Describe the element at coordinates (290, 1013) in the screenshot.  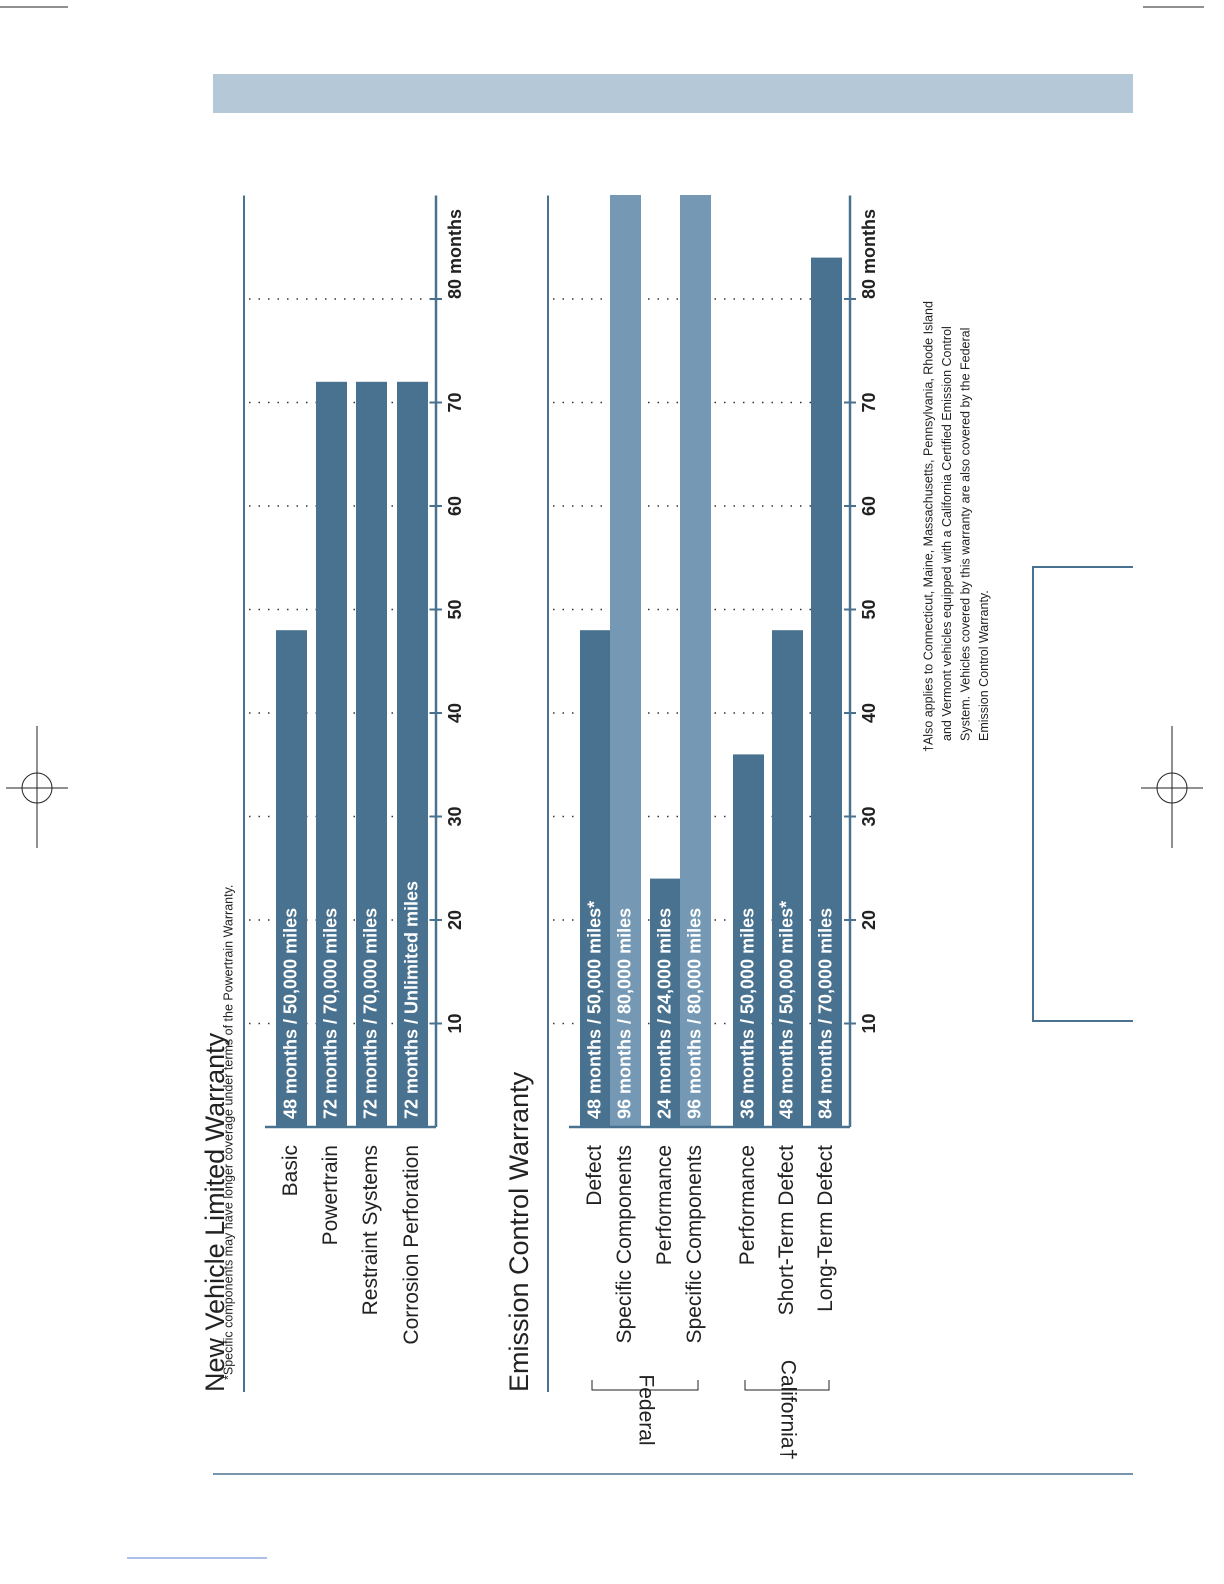
I see `value-label: 48 months / 50,000 miles` at that location.